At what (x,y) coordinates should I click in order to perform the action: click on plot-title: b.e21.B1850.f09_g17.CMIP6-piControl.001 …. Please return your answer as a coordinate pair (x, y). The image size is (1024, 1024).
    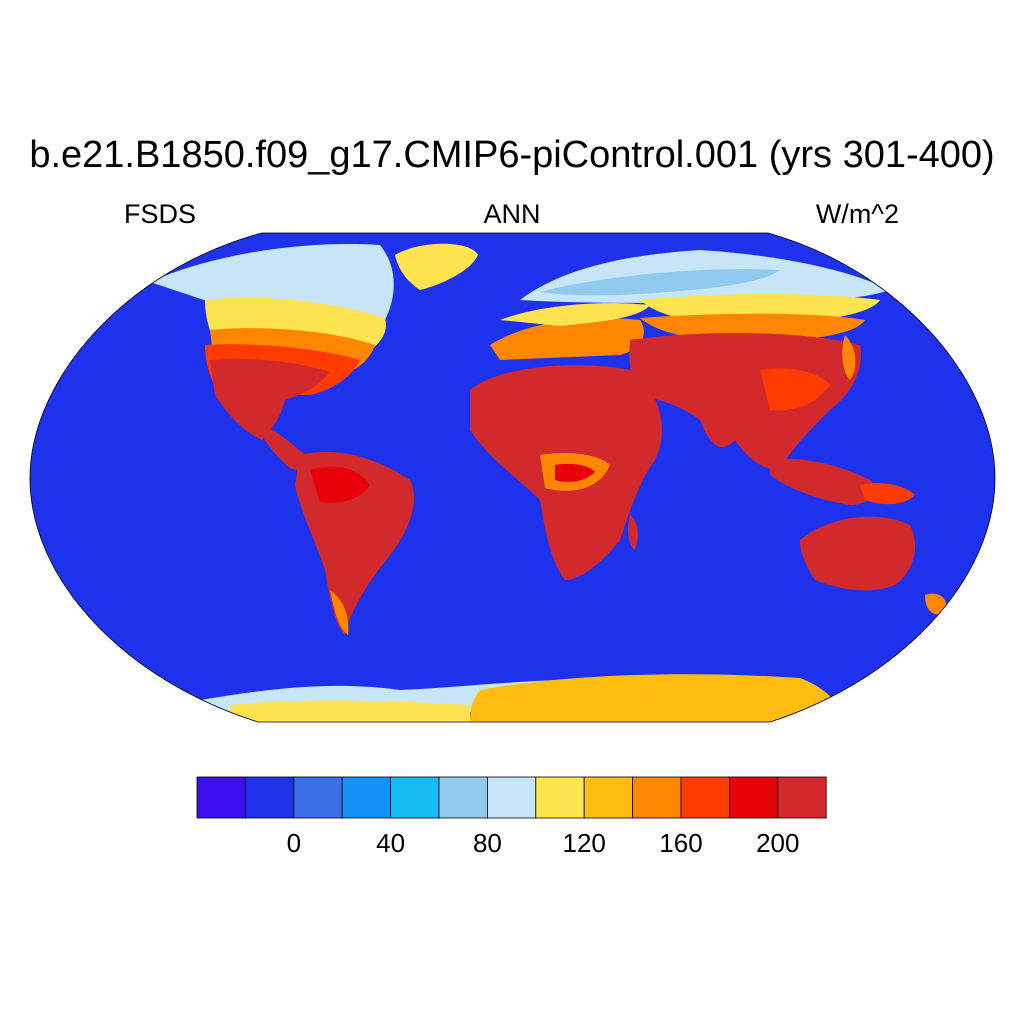
    Looking at the image, I should click on (512, 155).